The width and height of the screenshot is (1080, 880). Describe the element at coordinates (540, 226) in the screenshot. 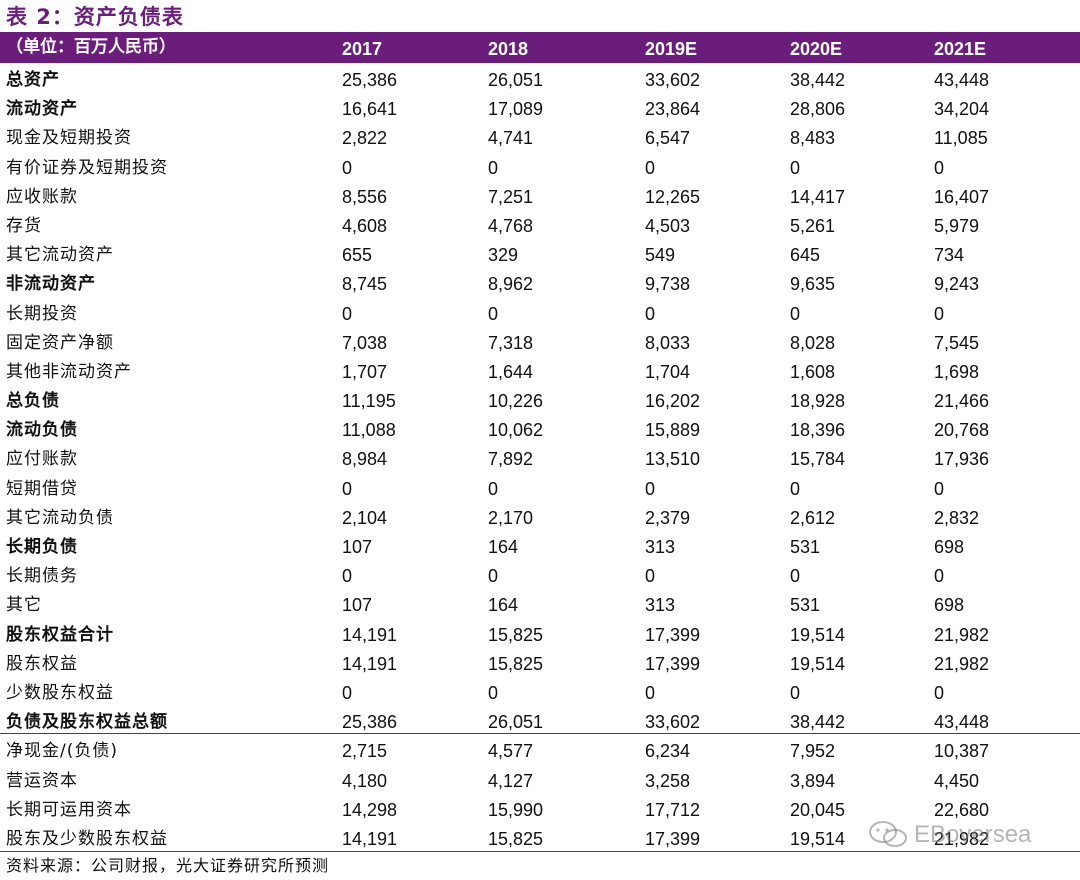

I see `table-row: 存货 4,608 4,768 4,503 5,261 5,979` at that location.